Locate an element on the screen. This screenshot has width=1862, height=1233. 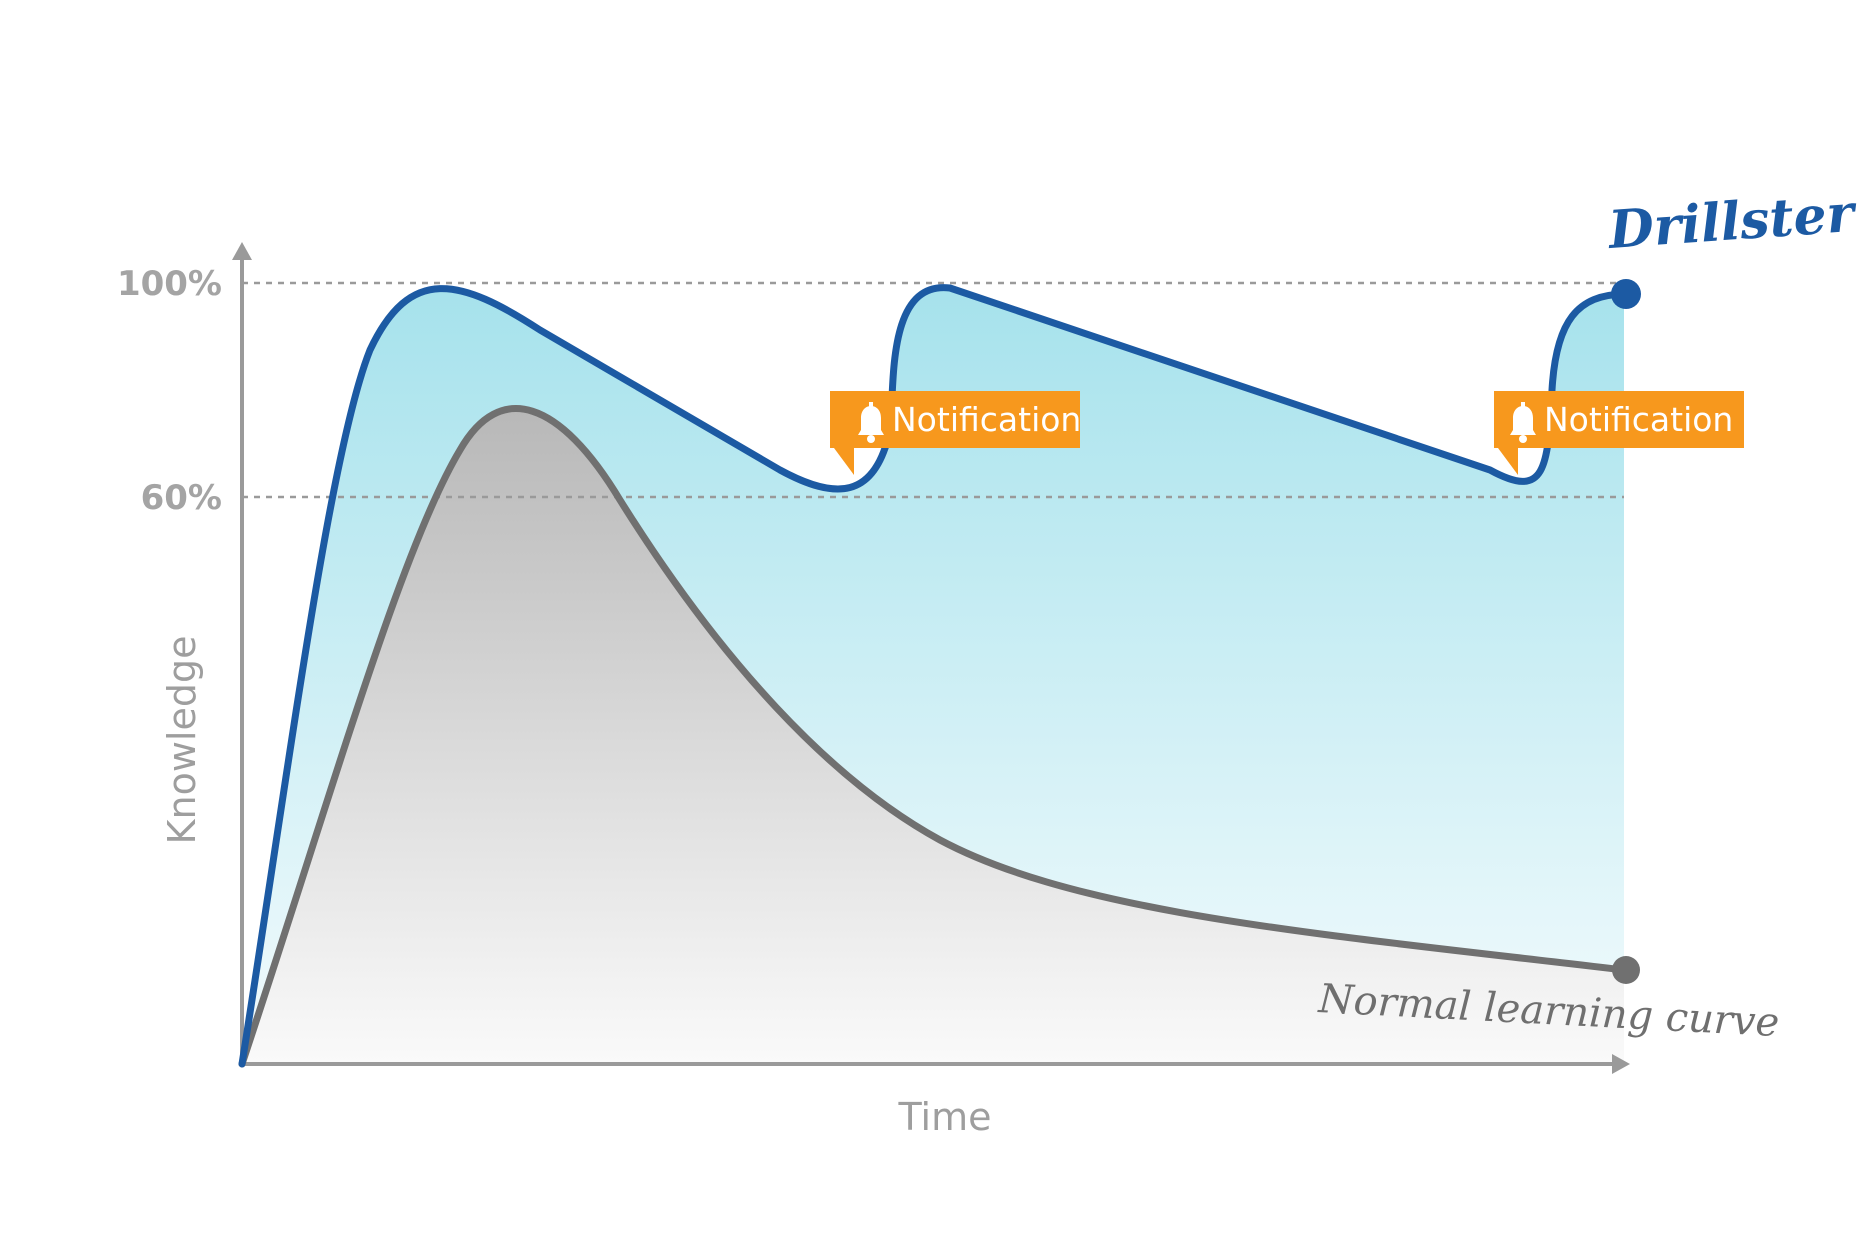
normal-curve-endpoint is located at coordinates (1626, 970).